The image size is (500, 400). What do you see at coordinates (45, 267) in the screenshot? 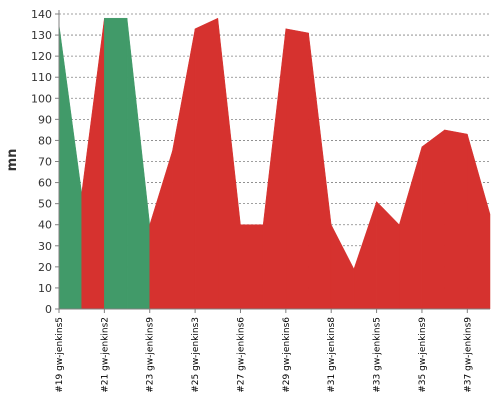
I see `y-tick-label-20: 20` at bounding box center [45, 267].